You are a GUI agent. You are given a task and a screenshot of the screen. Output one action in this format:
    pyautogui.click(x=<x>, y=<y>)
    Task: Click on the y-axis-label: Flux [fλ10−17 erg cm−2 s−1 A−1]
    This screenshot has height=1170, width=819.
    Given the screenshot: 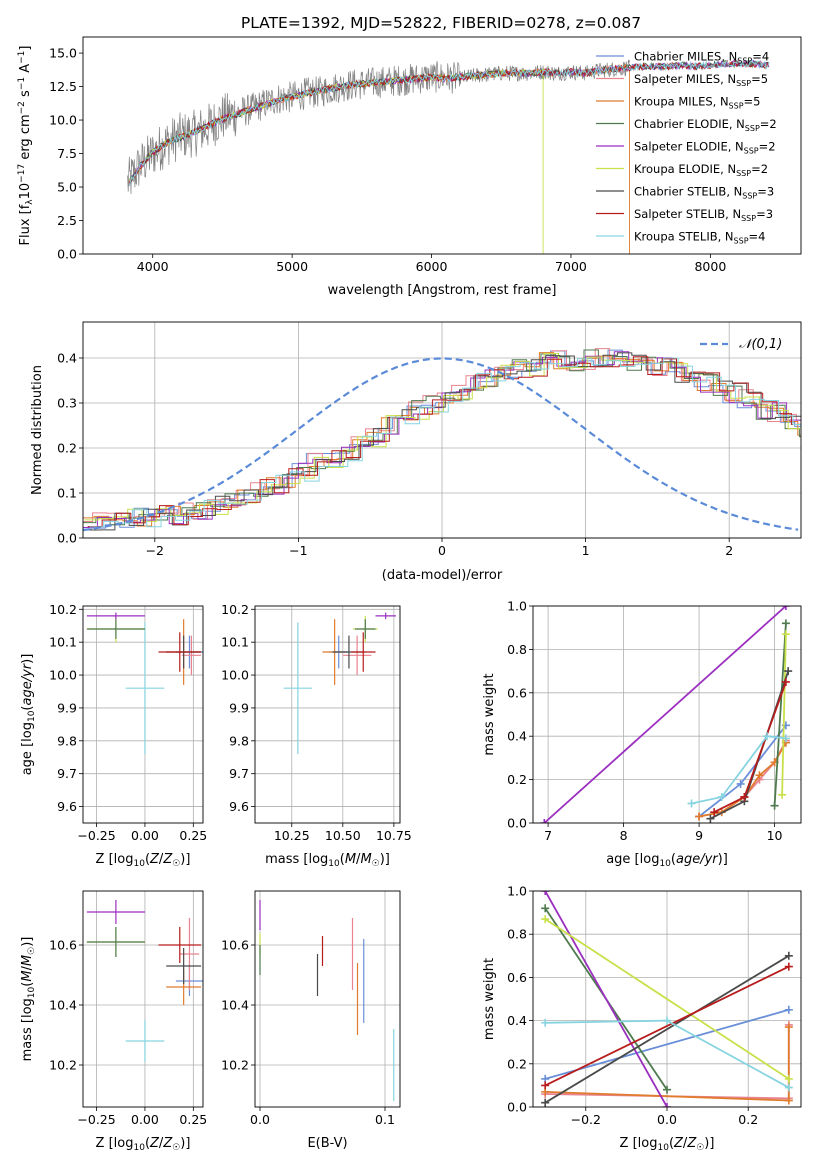 What is the action you would take?
    pyautogui.click(x=26, y=146)
    